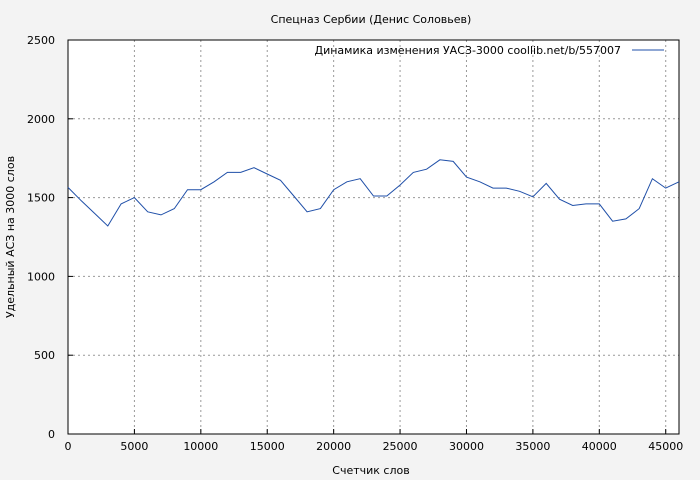  I want to click on x-tick-label: 45000, so click(665, 446).